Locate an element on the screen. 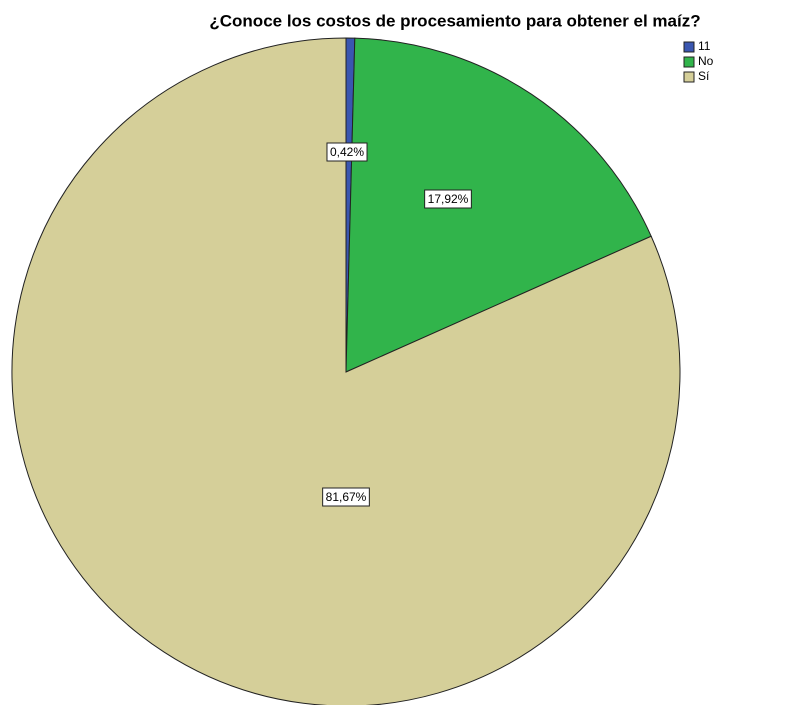 This screenshot has height=705, width=793. value-label-text: 17,92% is located at coordinates (448, 199).